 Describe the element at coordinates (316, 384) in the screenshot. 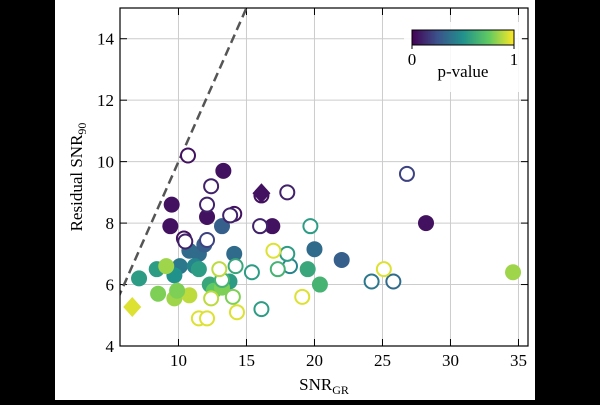

I see `x-label-text: SNR` at that location.